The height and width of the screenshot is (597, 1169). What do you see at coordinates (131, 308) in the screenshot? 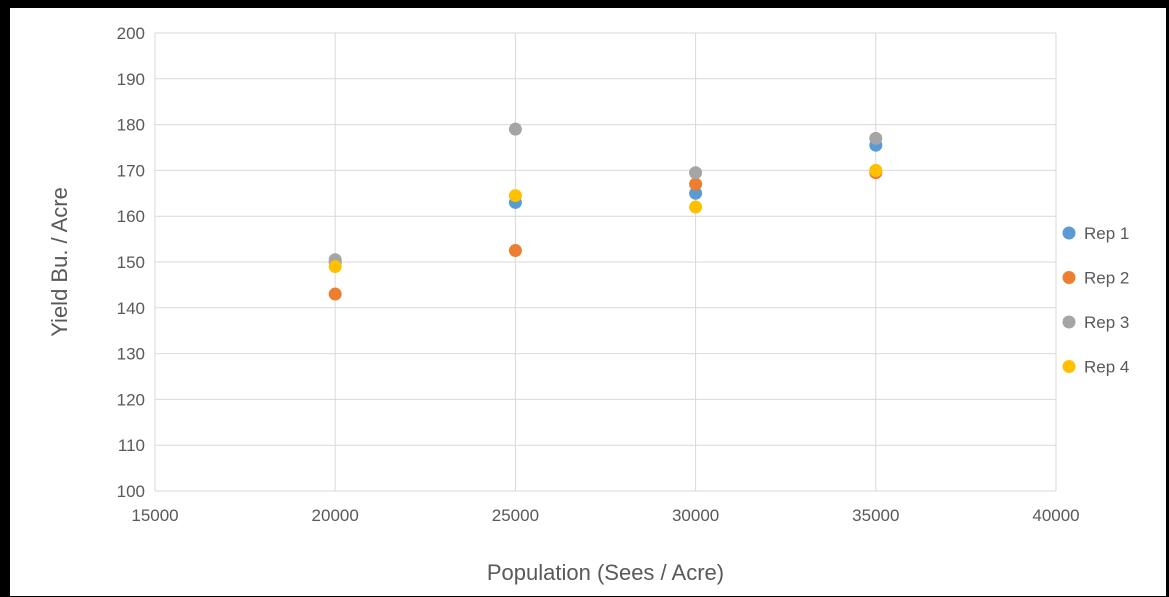
I see `y-tick-label: 140` at bounding box center [131, 308].